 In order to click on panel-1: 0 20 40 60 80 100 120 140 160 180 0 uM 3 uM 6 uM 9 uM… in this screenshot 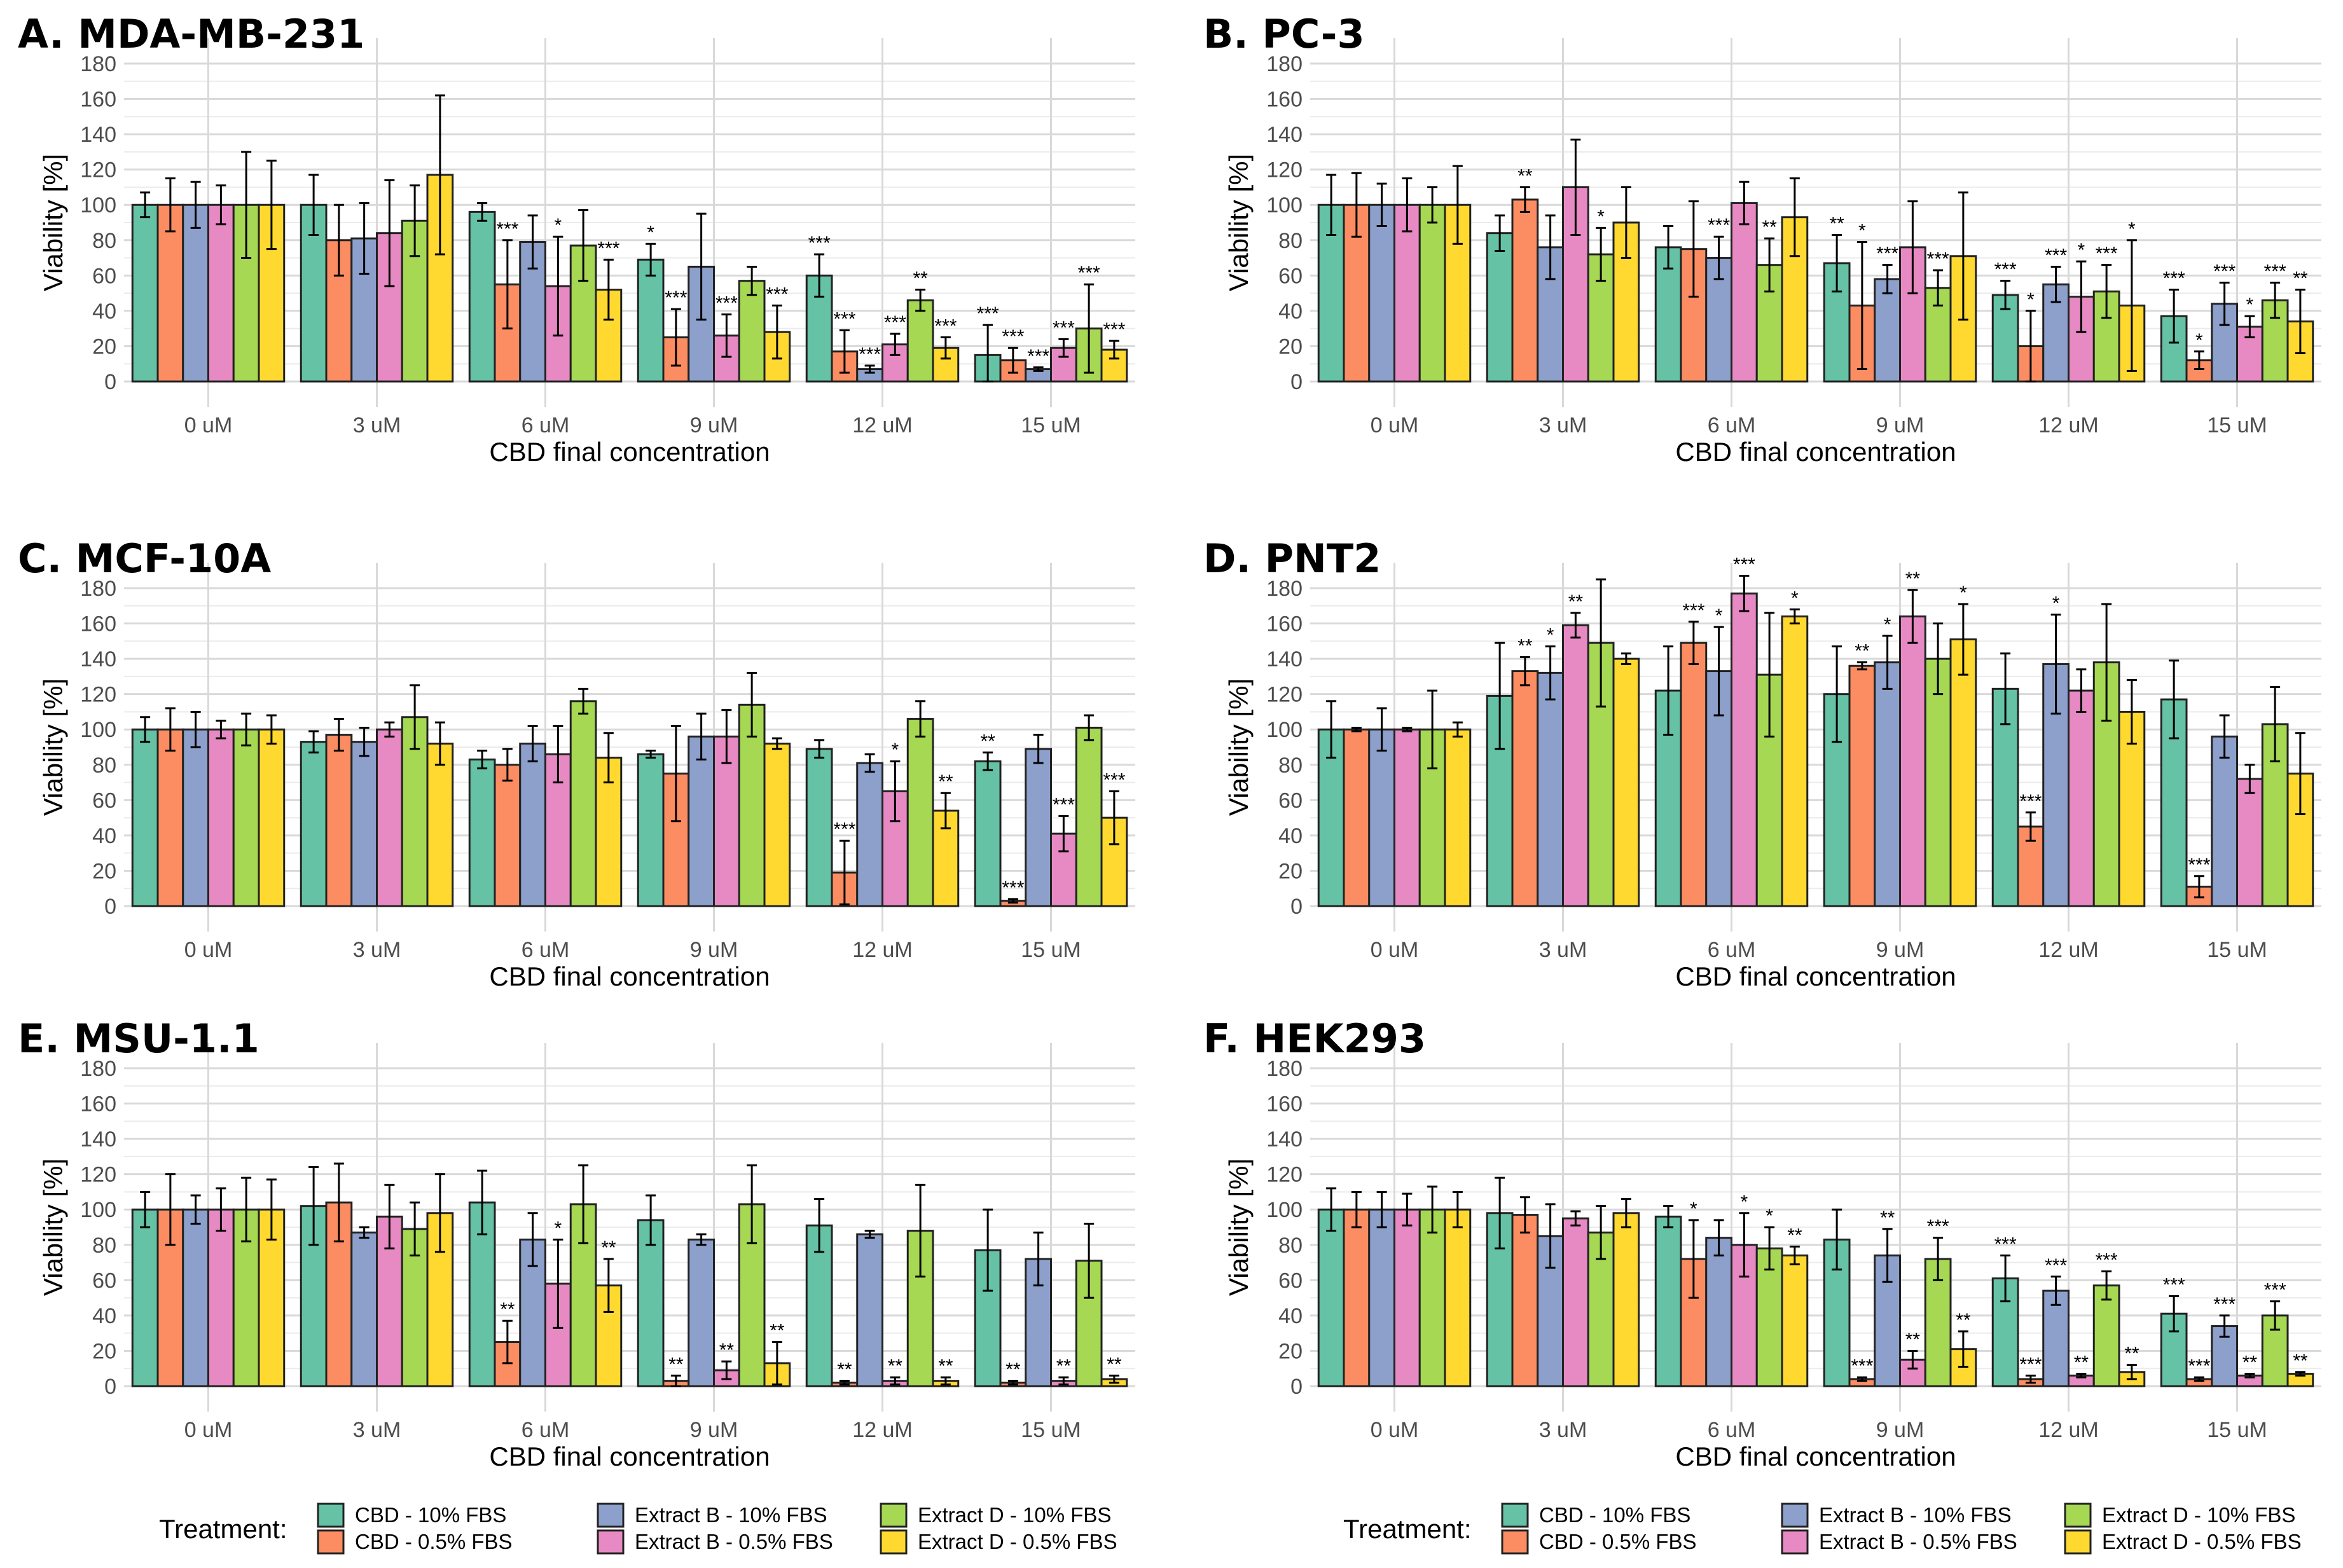, I will do `click(576, 239)`.